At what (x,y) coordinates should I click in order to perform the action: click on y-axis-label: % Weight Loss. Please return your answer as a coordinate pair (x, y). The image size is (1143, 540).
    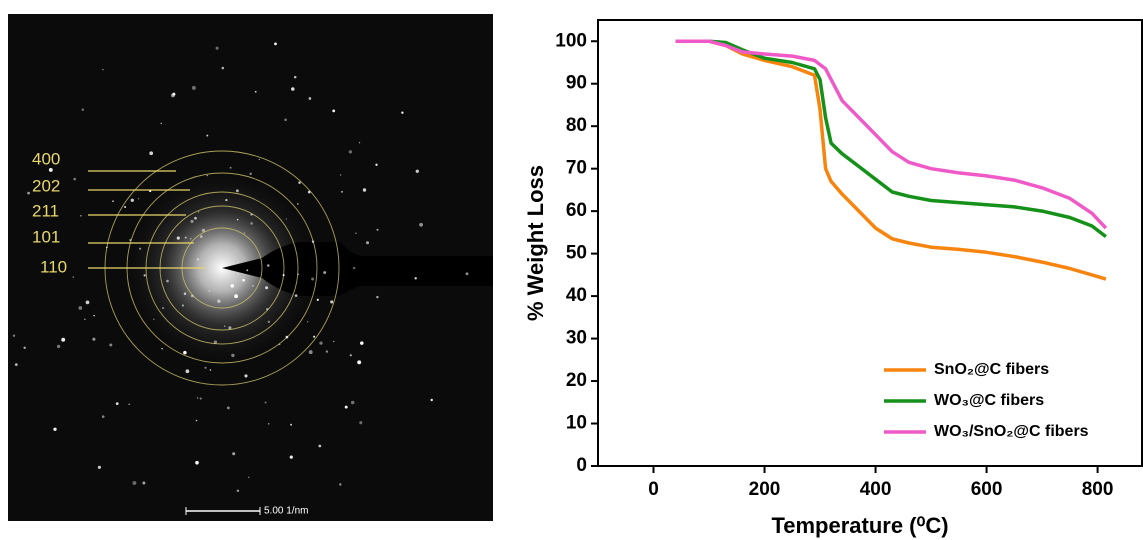
    Looking at the image, I should click on (535, 243).